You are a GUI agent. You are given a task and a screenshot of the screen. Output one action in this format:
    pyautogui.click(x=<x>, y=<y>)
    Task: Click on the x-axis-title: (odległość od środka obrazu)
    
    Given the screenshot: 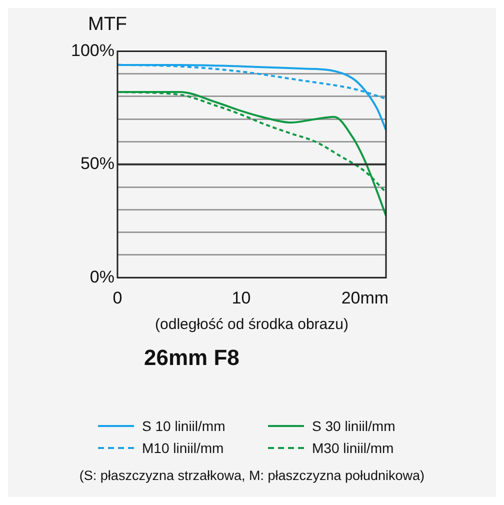 What is the action you would take?
    pyautogui.click(x=251, y=325)
    